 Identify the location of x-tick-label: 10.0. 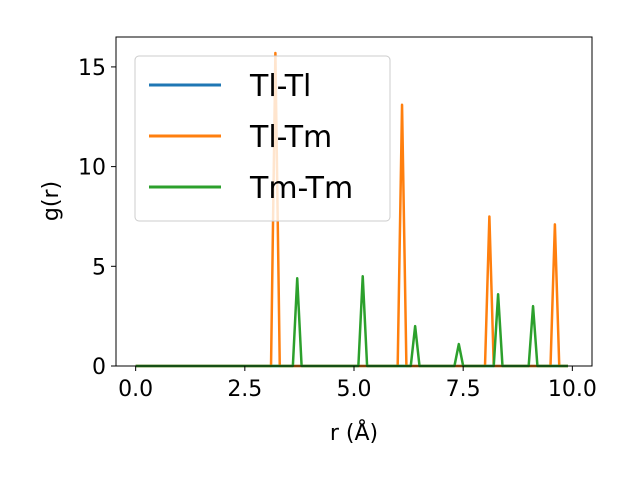
(572, 389).